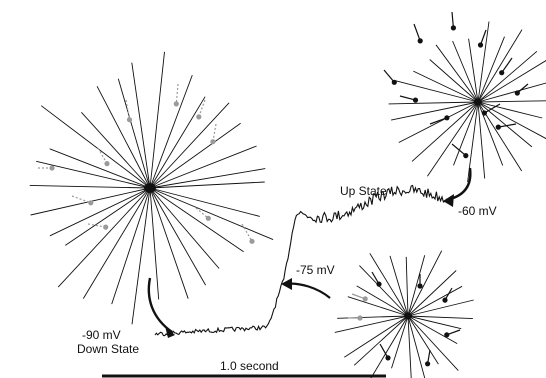 This screenshot has height=378, width=546. I want to click on neuron-up-state, so click(464, 96).